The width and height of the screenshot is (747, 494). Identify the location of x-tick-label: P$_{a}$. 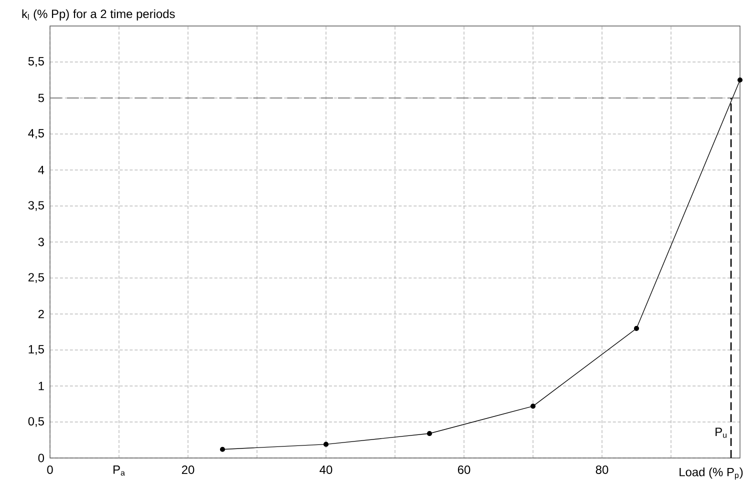
(119, 471).